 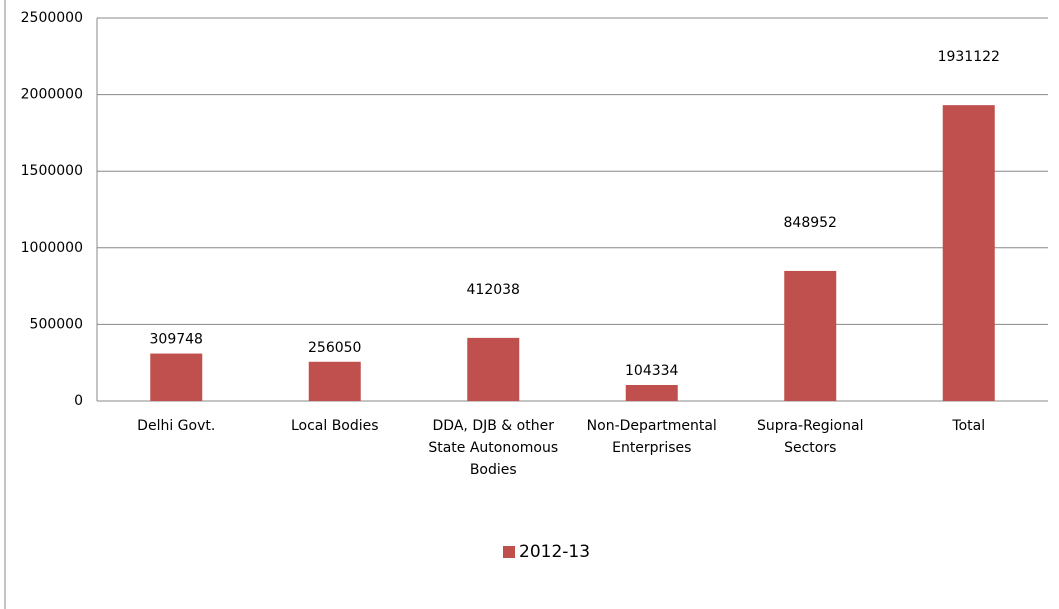 I want to click on y-tick-label: 1000000, so click(x=52, y=248).